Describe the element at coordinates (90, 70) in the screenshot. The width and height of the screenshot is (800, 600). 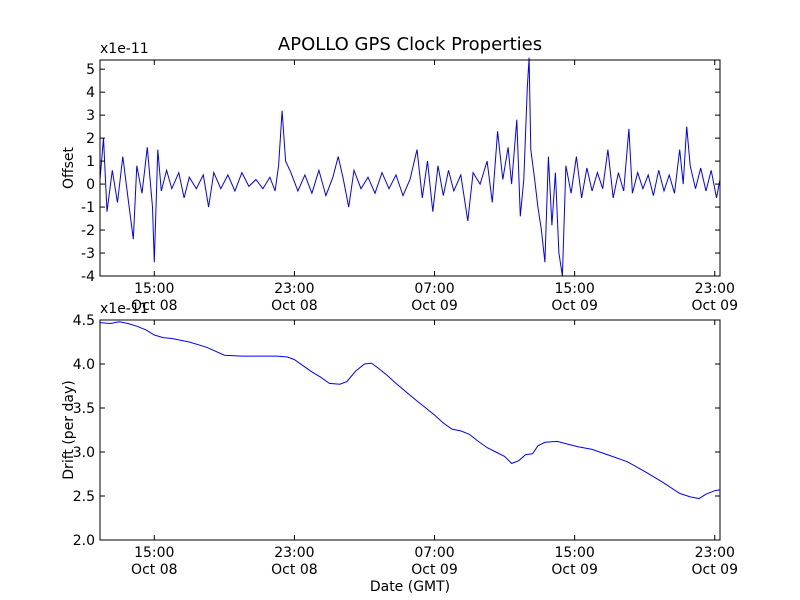
I see `offset-y-tick-label: 5` at that location.